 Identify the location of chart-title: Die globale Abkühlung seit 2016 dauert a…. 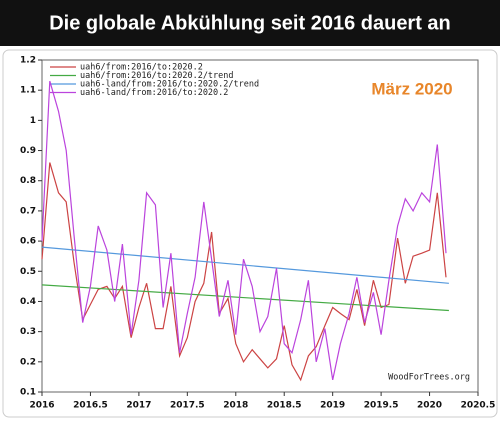
(250, 23).